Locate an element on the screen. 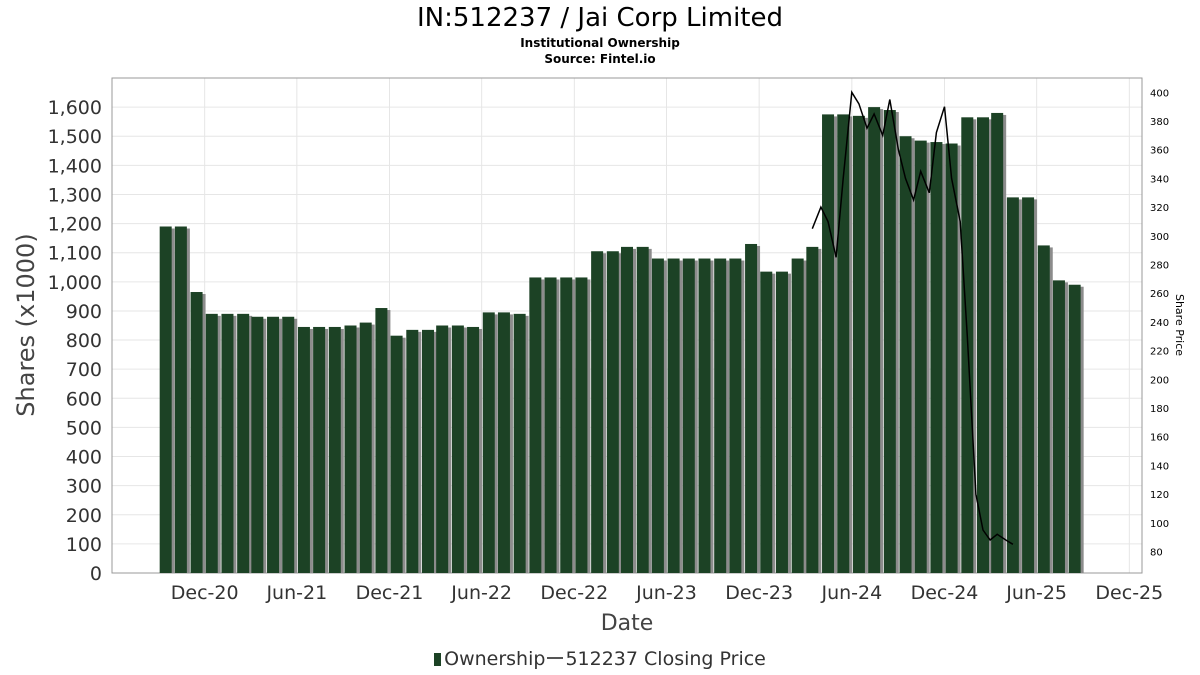  y-tick-label: 700 is located at coordinates (84, 370).